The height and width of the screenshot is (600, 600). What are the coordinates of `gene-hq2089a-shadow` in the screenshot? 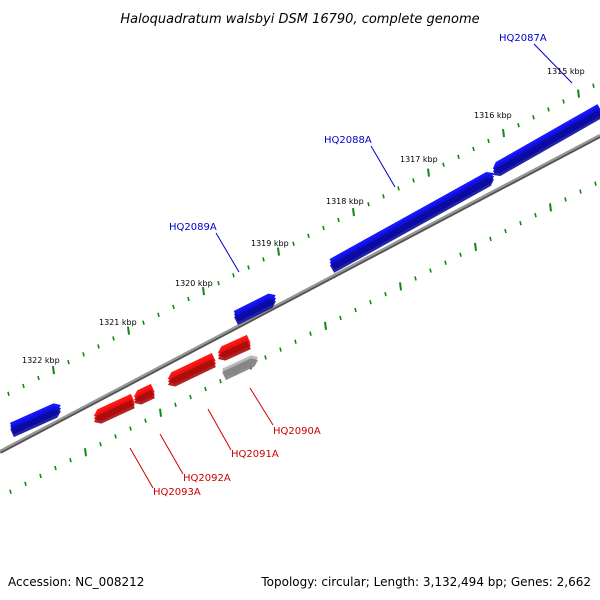 It's located at (254, 312).